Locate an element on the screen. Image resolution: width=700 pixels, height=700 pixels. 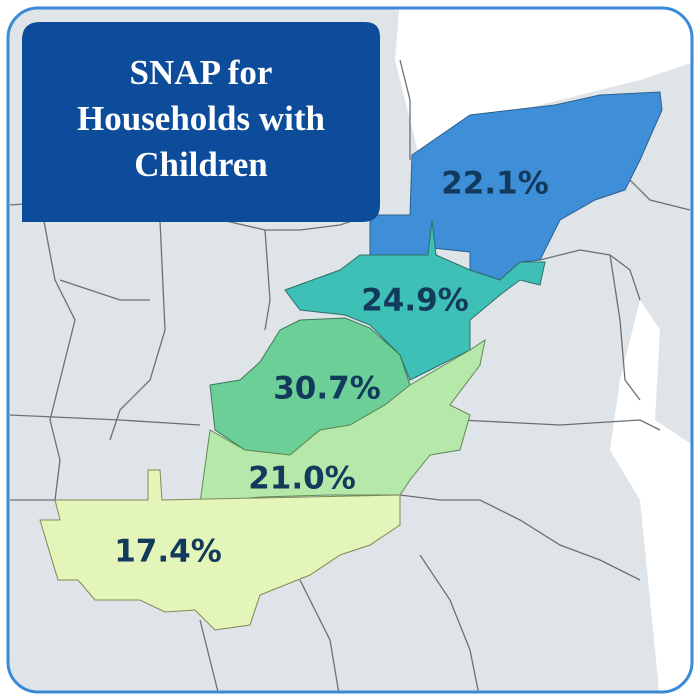
region-label: 30.7% is located at coordinates (327, 389).